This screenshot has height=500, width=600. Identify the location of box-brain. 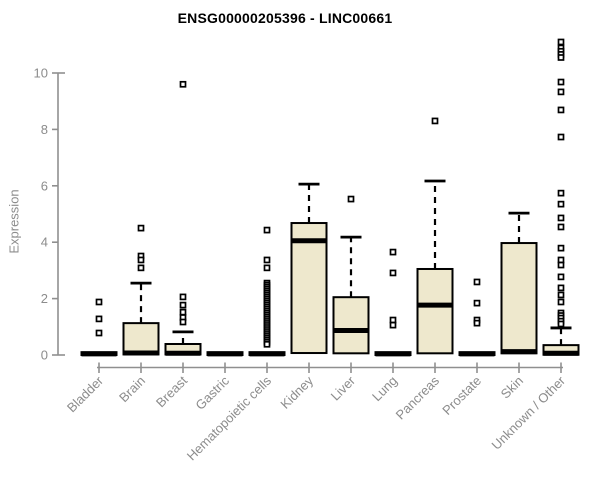
(141, 339).